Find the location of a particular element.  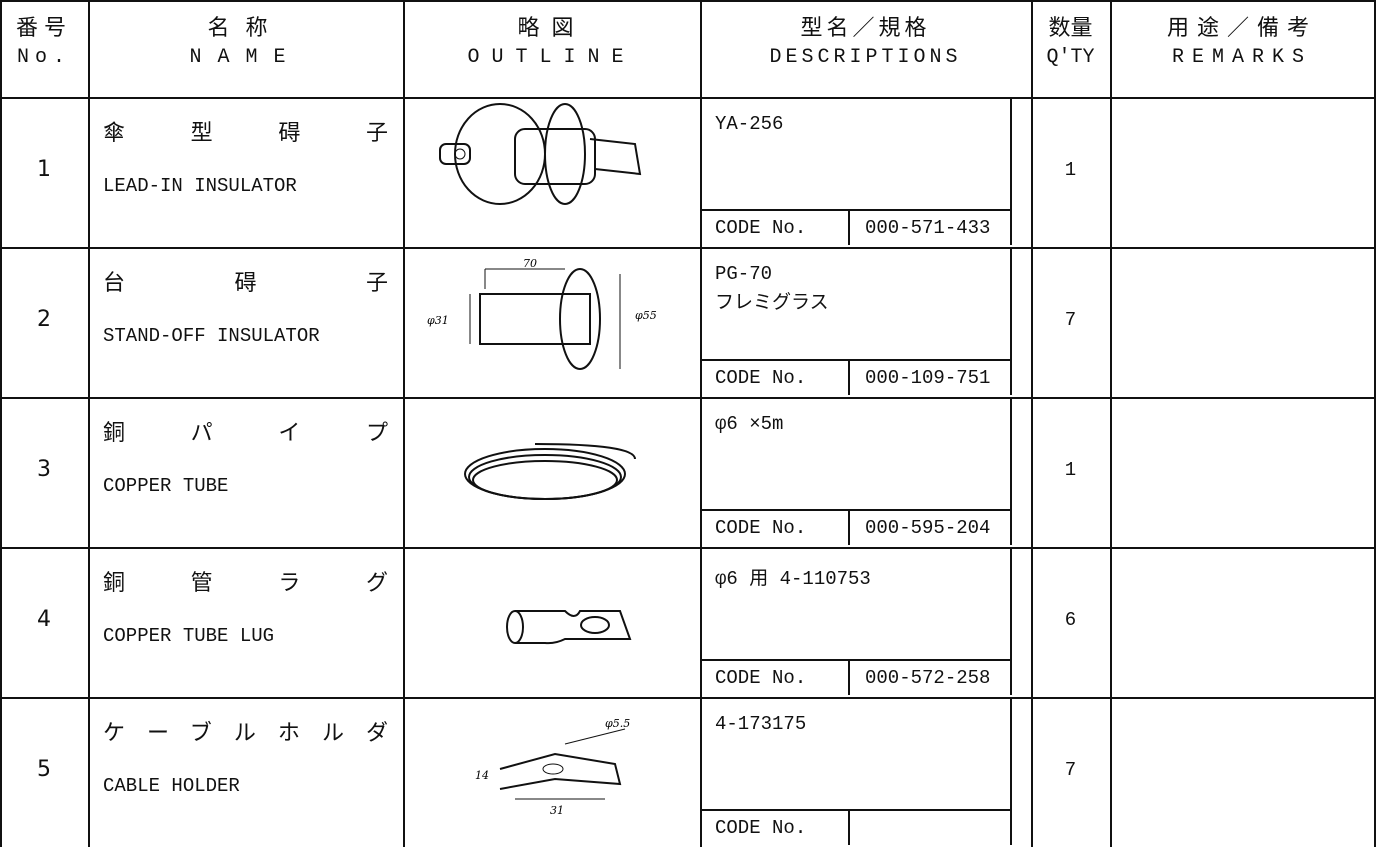

row-number: 2 is located at coordinates (44, 319).